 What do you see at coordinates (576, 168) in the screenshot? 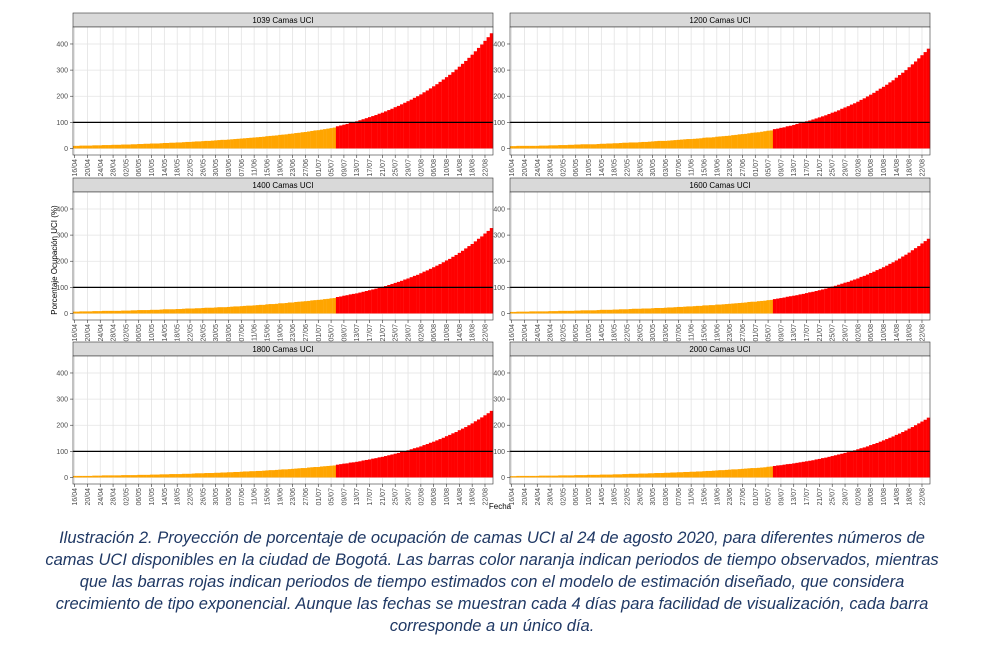
I see `x-tick-label: 06/05` at bounding box center [576, 168].